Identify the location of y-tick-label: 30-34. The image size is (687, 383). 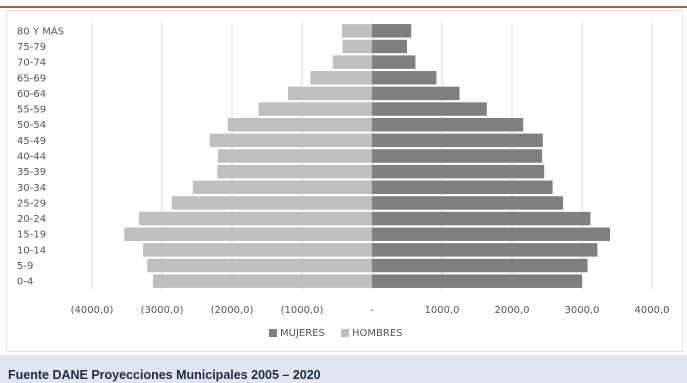
(31, 188).